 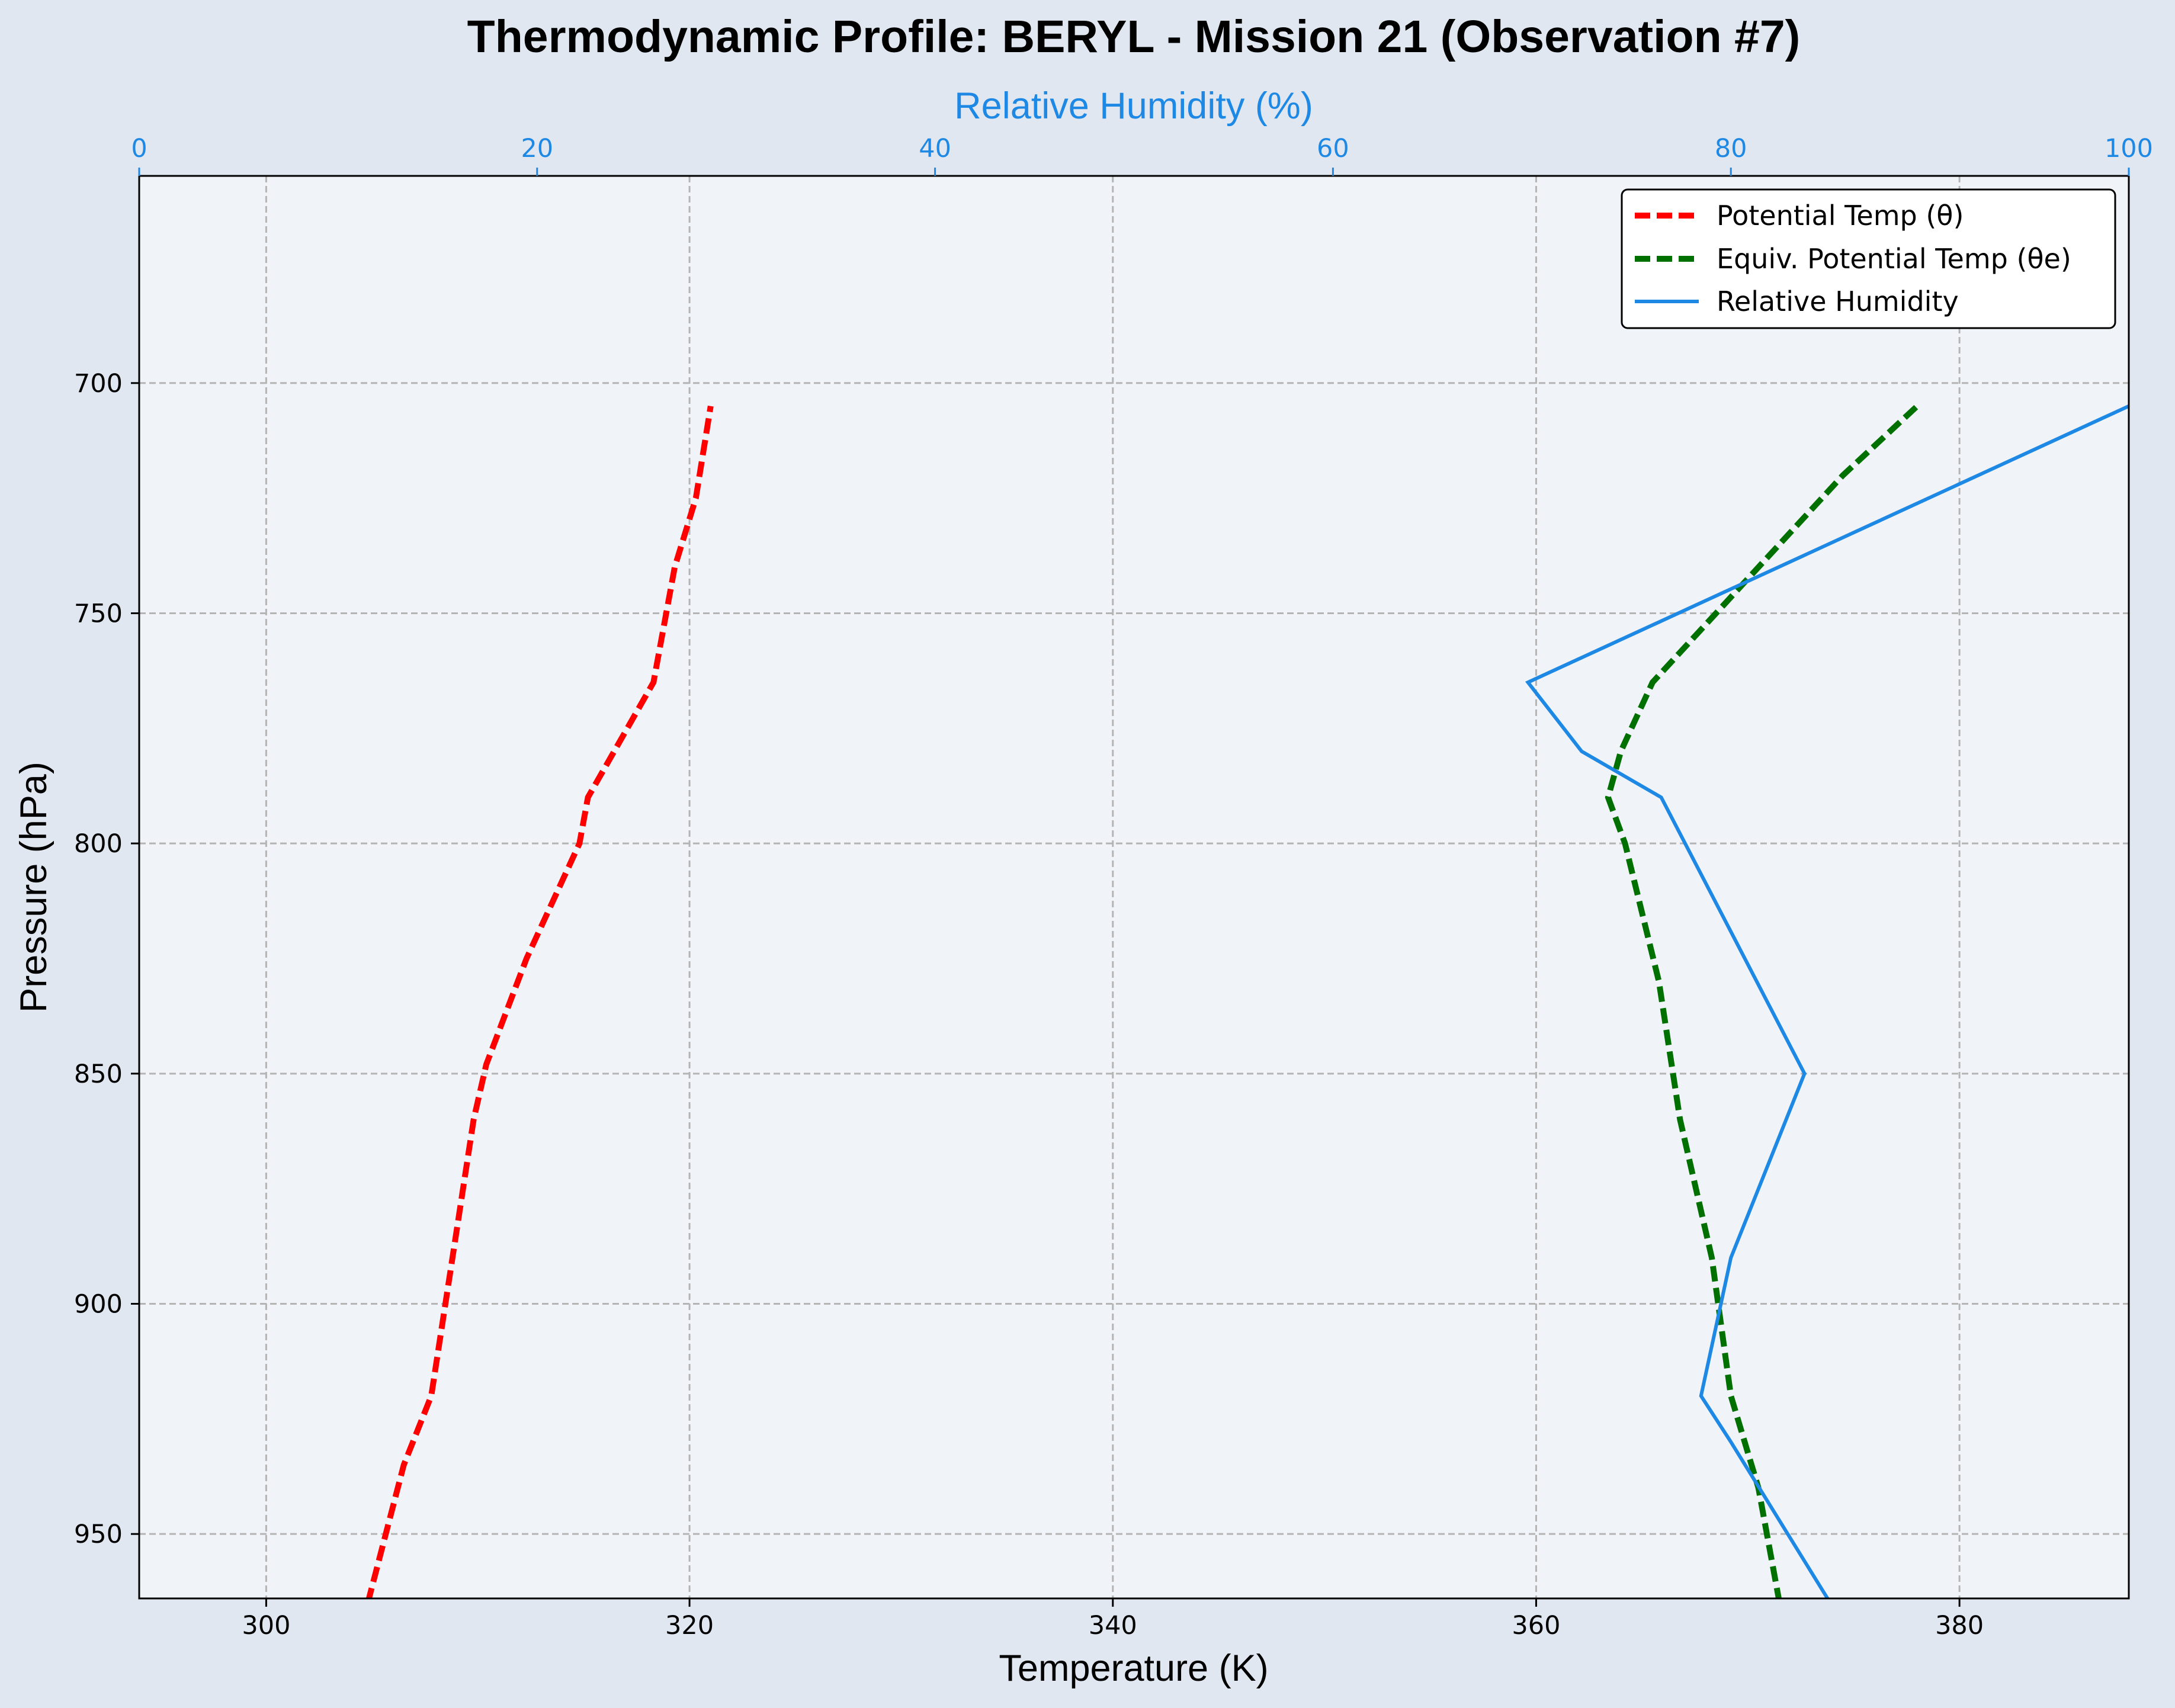 I want to click on legend-label-theta-e: Equiv. Potential Temp (θe), so click(x=1894, y=259).